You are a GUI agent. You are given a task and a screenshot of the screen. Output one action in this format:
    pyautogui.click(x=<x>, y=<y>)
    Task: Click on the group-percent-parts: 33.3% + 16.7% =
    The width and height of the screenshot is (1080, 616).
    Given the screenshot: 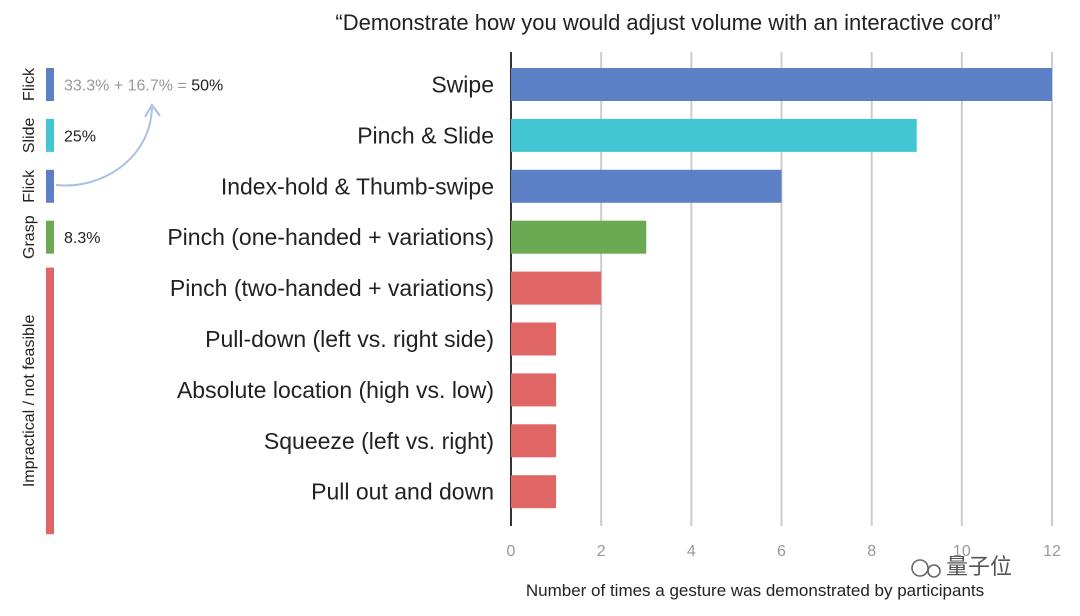 What is the action you would take?
    pyautogui.click(x=127, y=86)
    